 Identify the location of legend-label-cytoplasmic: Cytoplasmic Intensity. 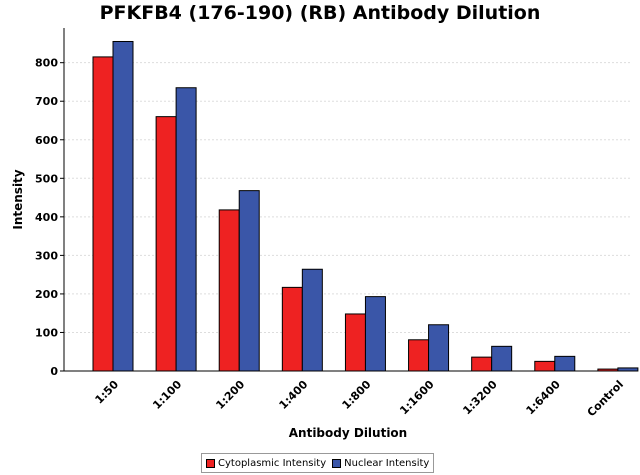
(272, 463).